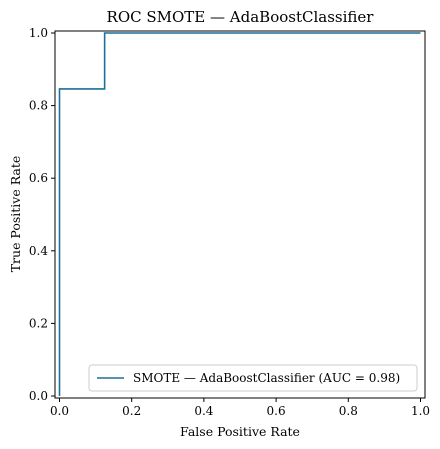 The height and width of the screenshot is (449, 440). What do you see at coordinates (203, 411) in the screenshot?
I see `x-tick-label: 0.4` at bounding box center [203, 411].